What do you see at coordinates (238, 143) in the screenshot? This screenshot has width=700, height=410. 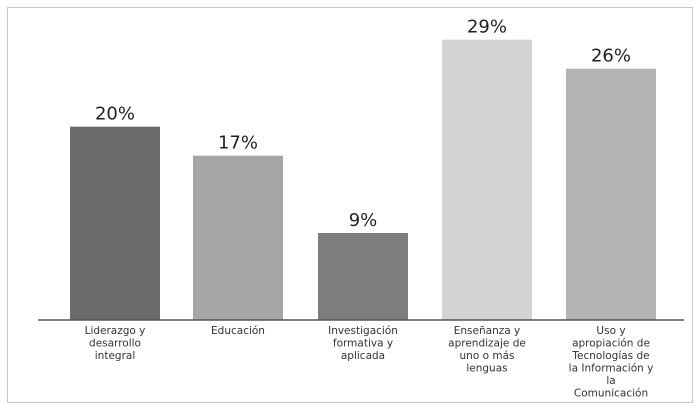 I see `value-label-2: 17%` at bounding box center [238, 143].